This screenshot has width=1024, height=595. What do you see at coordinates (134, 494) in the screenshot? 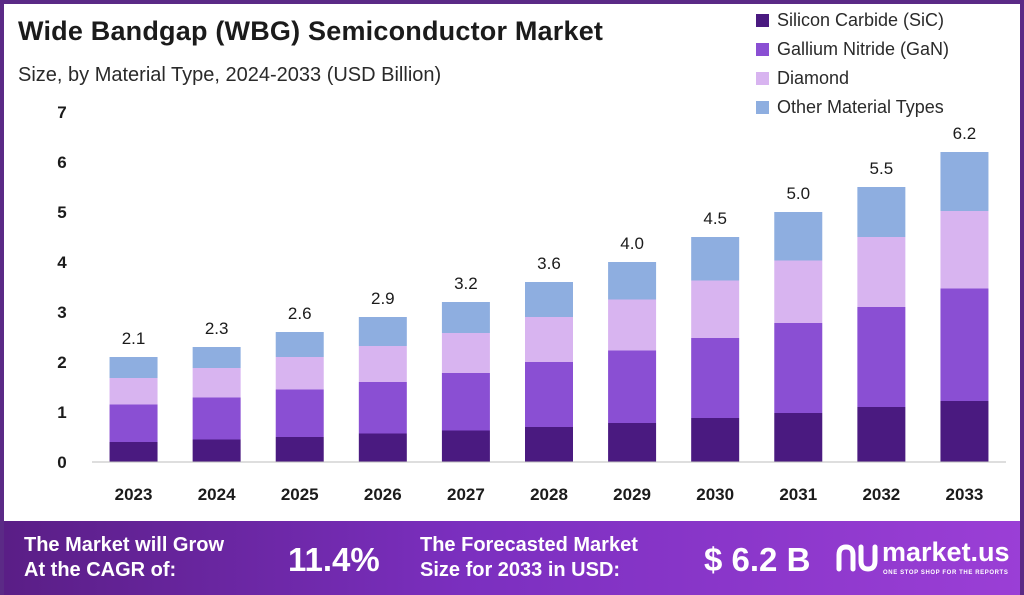
I see `x-tick-label: 2023` at bounding box center [134, 494].